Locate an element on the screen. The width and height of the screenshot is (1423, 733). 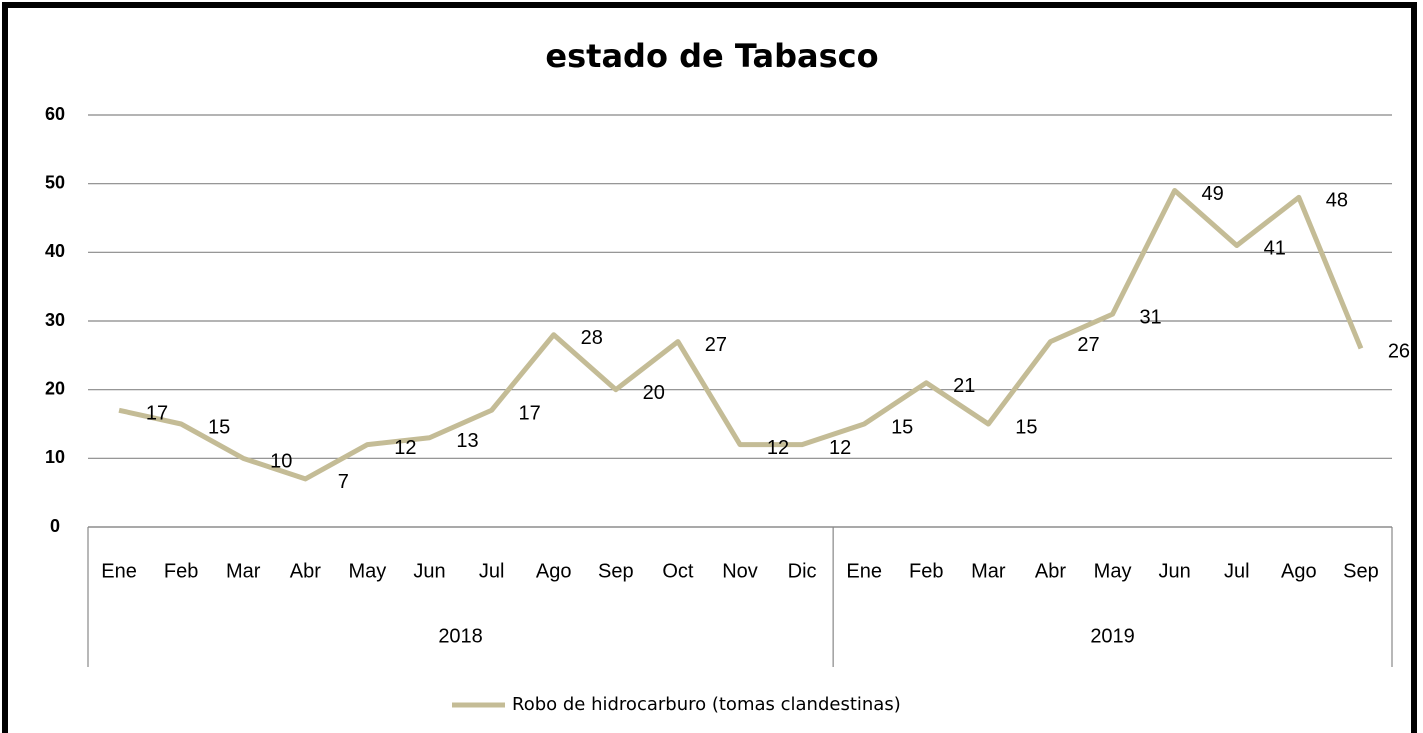
group-label: 2019 is located at coordinates (1112, 636).